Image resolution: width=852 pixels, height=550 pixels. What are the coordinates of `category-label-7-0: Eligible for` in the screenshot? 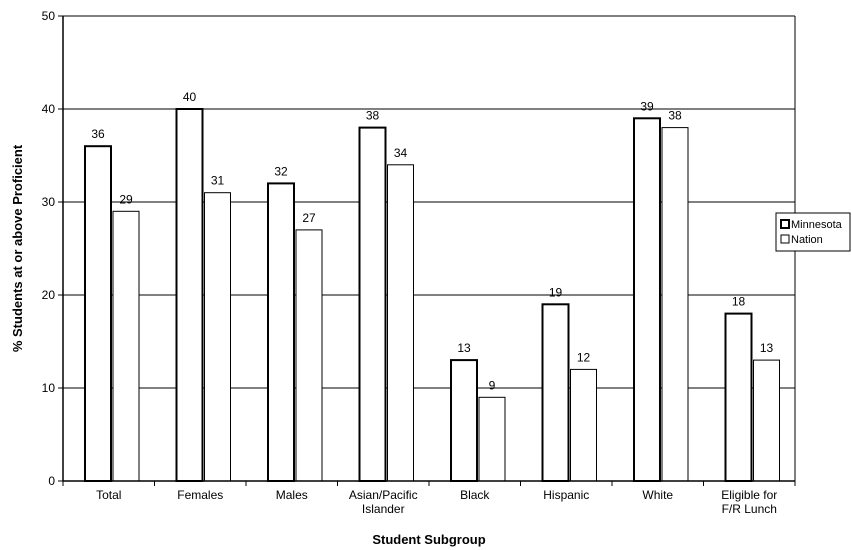 It's located at (749, 495).